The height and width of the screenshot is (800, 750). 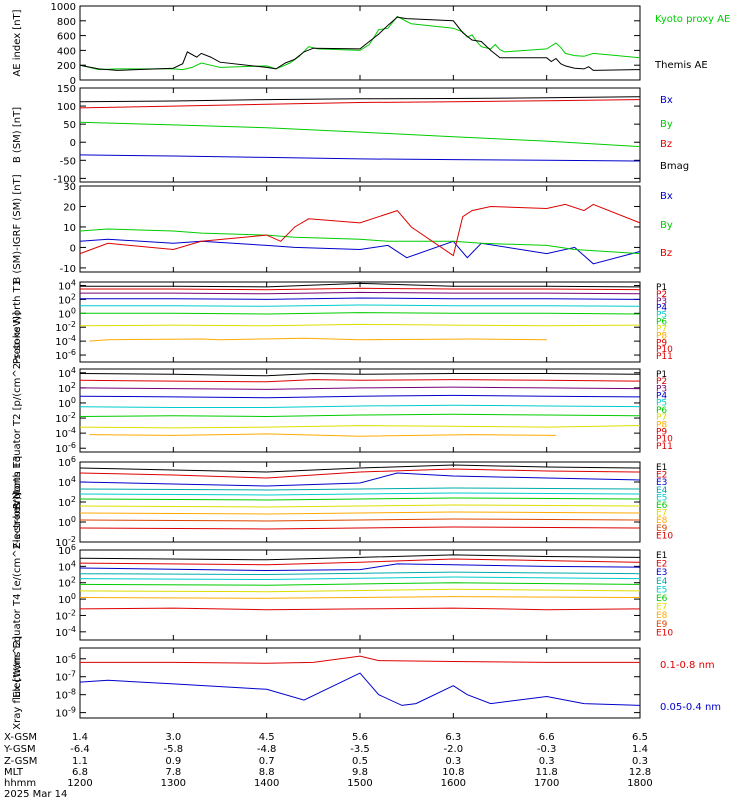 What do you see at coordinates (359, 783) in the screenshot?
I see `ephemeris-value: 1500` at bounding box center [359, 783].